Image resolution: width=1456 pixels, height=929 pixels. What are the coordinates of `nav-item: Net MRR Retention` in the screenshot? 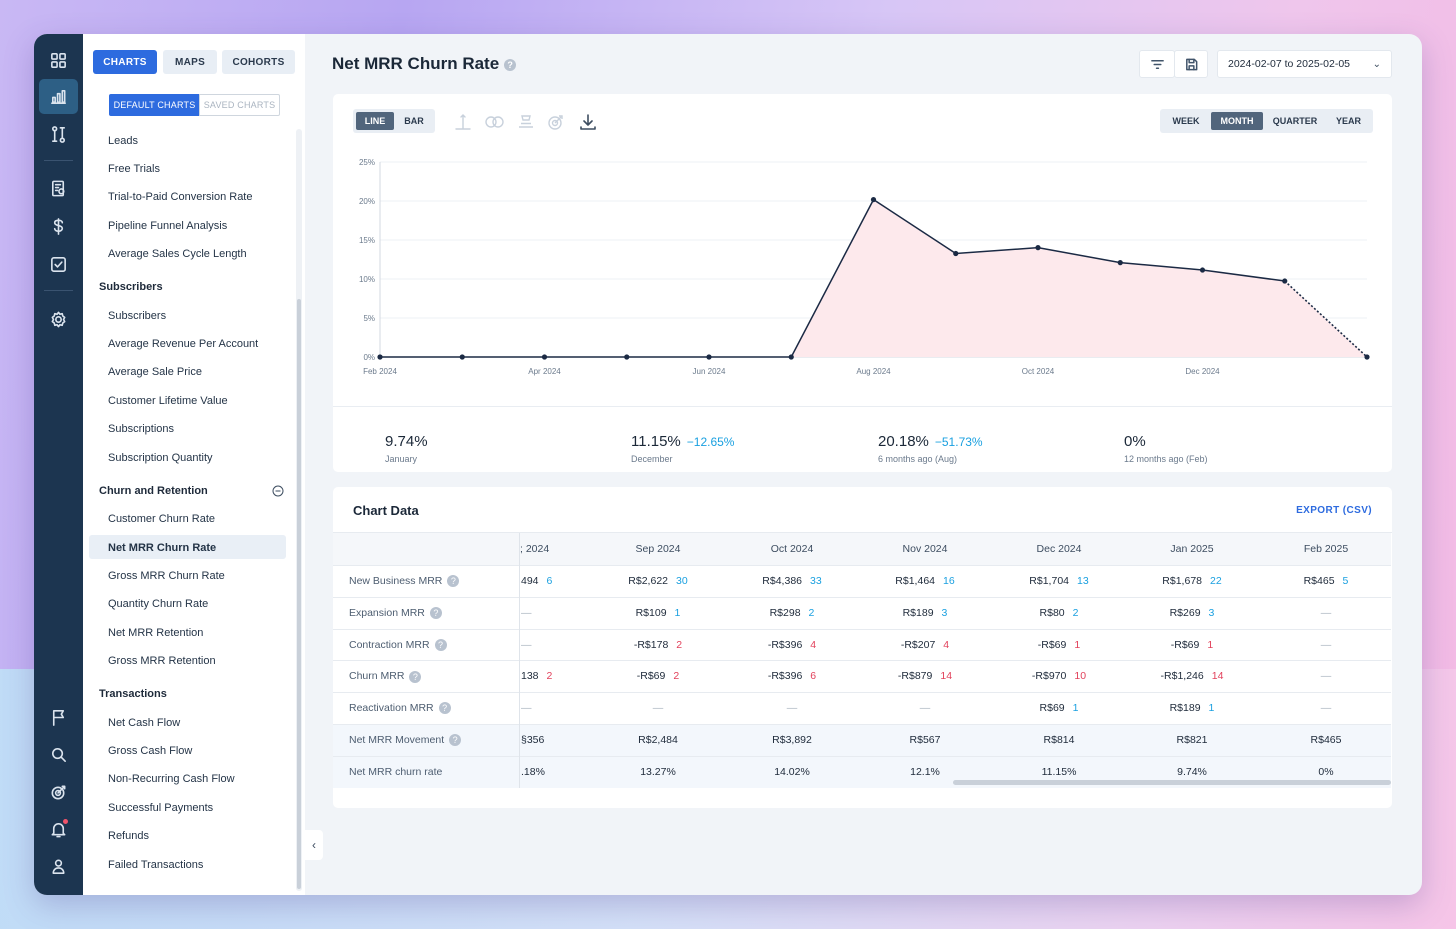 It's located at (156, 633).